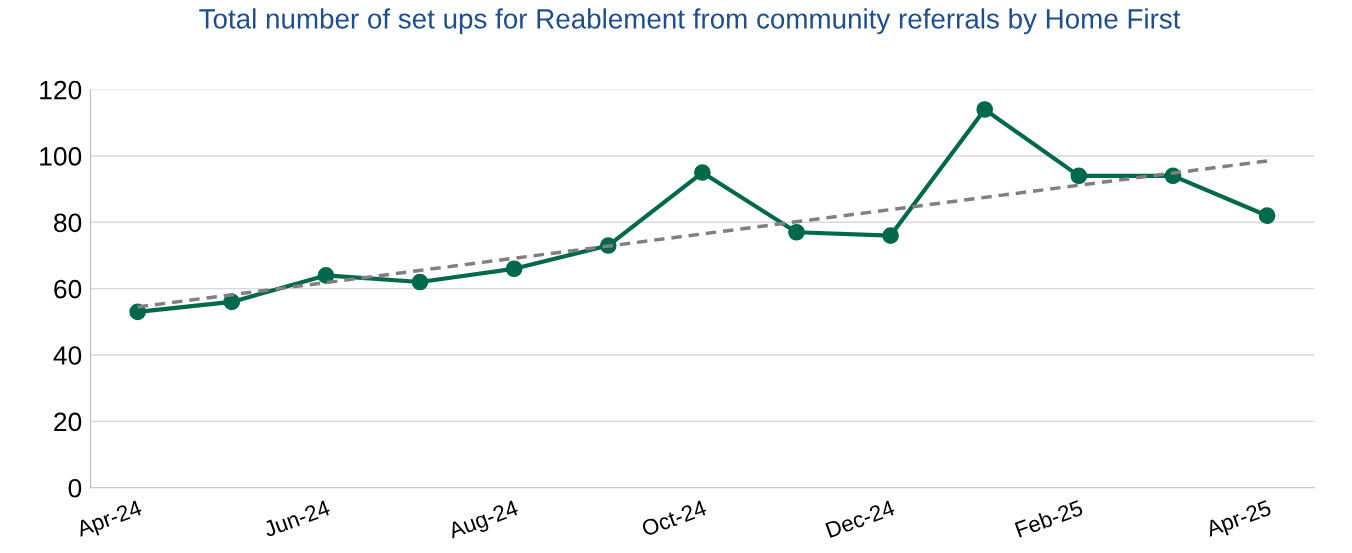 The image size is (1352, 553). I want to click on x-tick-label: Jun-24, so click(296, 518).